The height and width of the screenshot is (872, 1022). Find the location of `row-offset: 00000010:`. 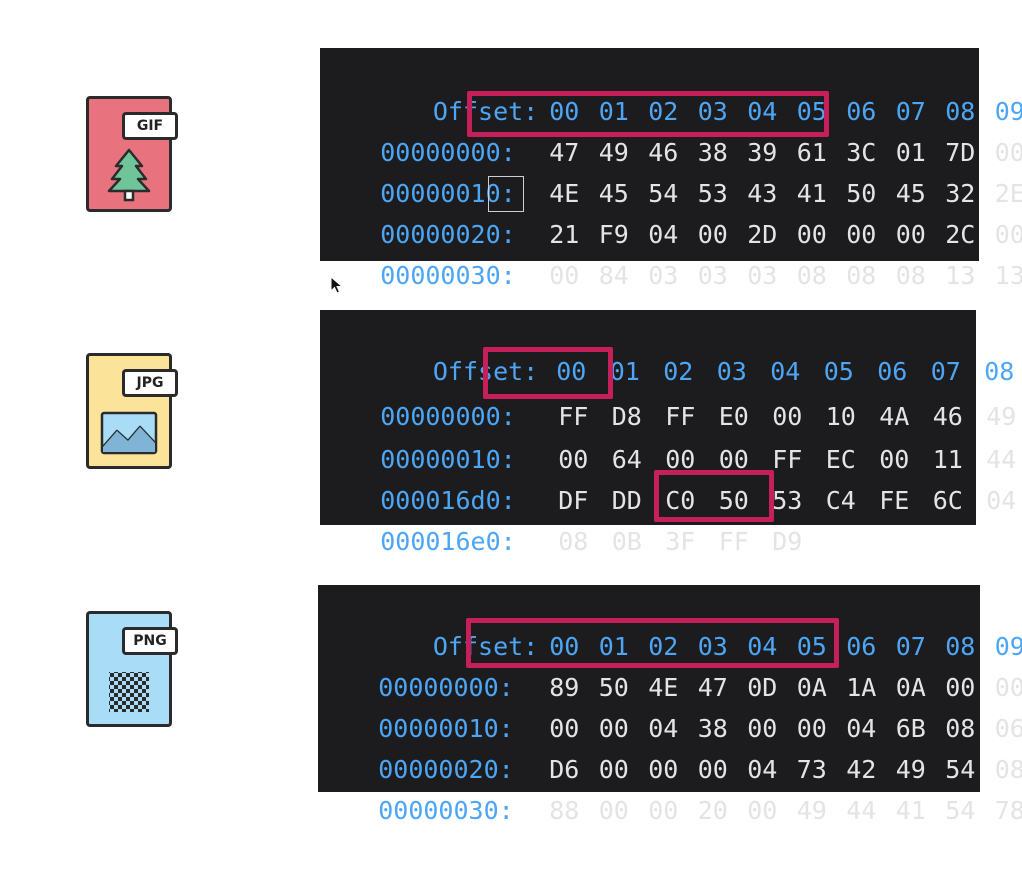

row-offset: 00000010: is located at coordinates (448, 459).